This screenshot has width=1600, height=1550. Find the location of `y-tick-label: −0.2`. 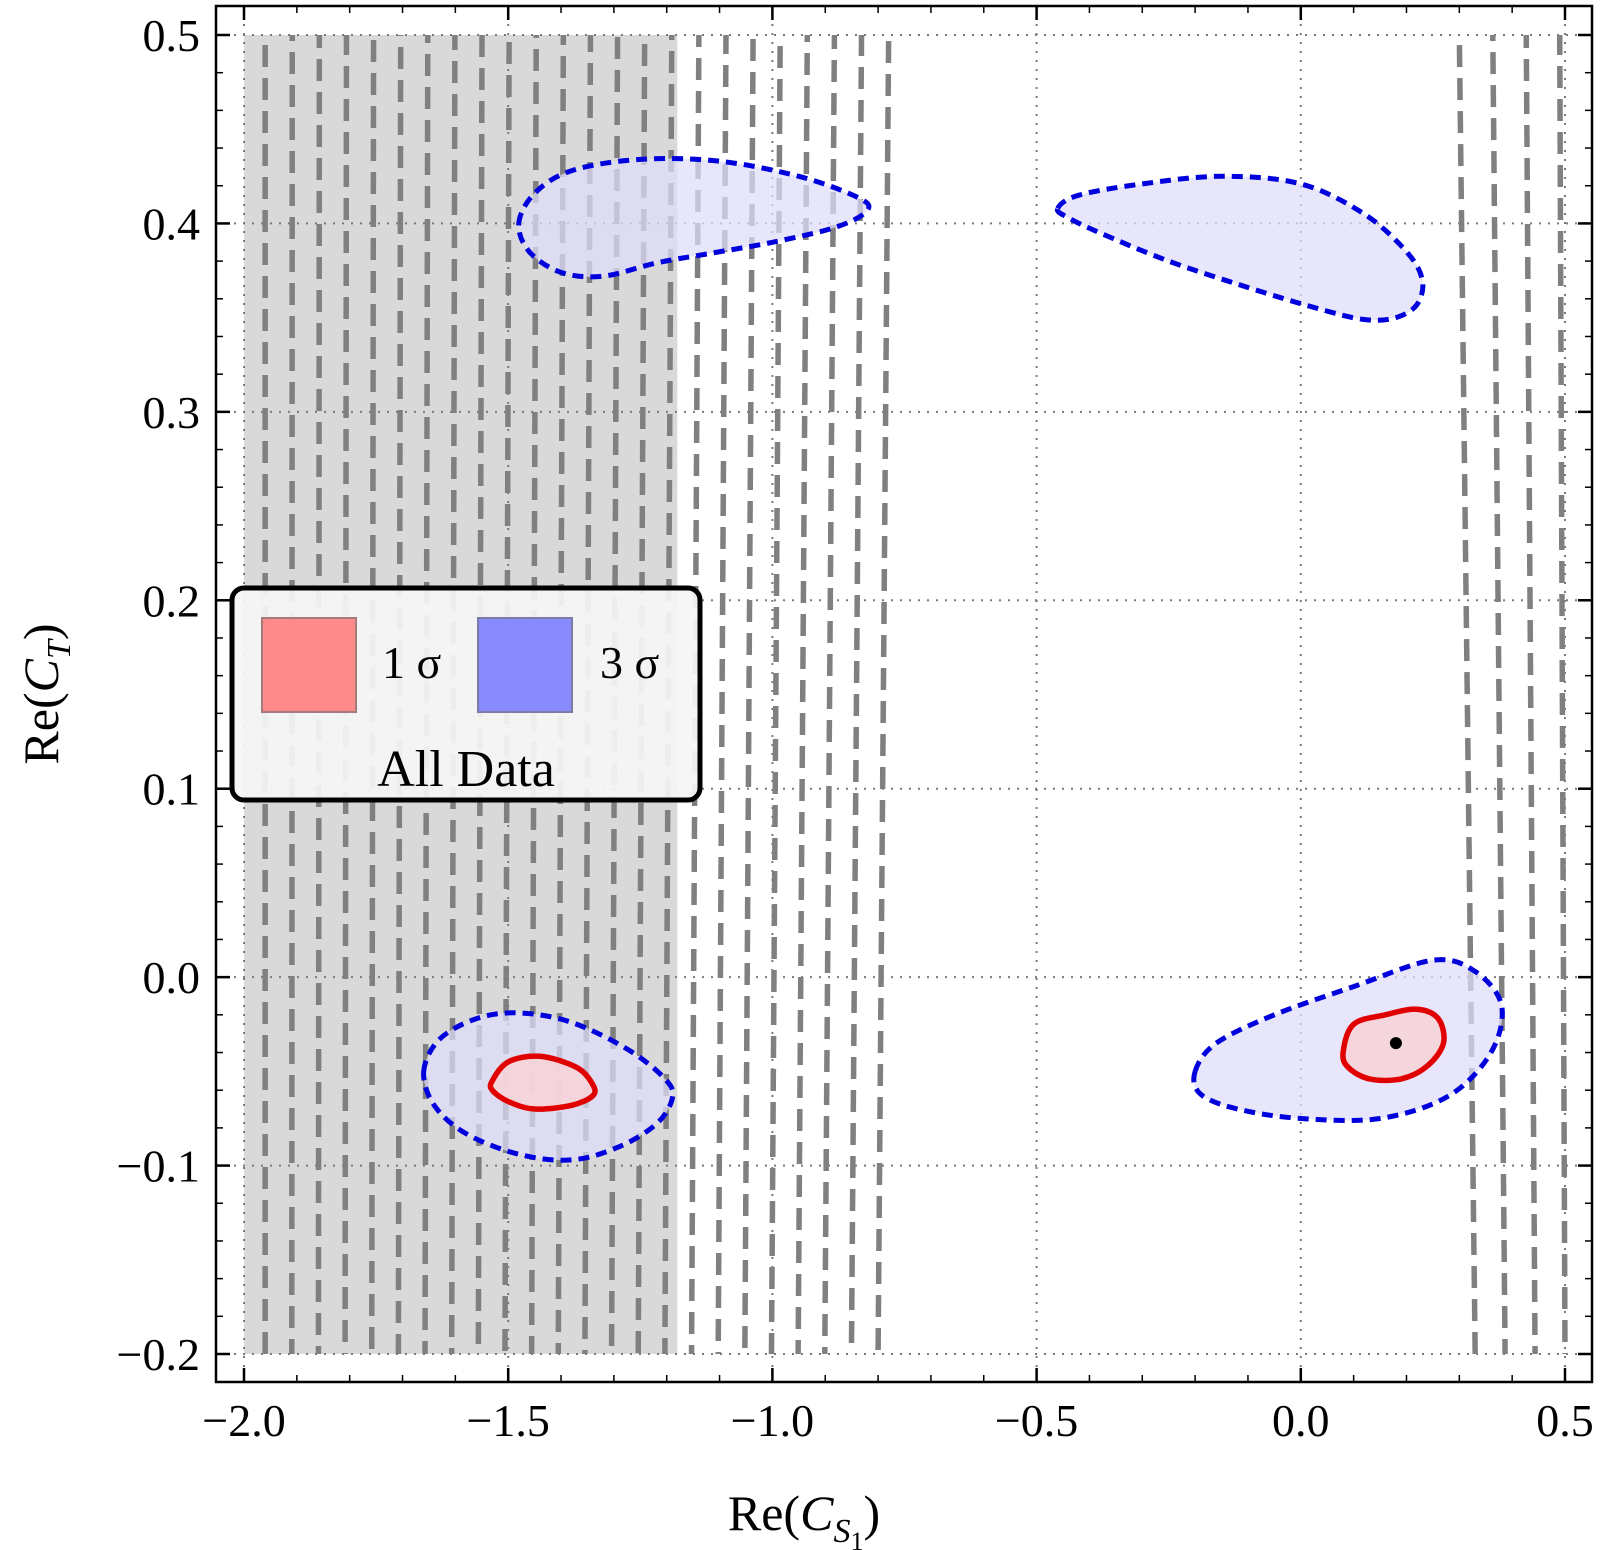

y-tick-label: −0.2 is located at coordinates (158, 1354).